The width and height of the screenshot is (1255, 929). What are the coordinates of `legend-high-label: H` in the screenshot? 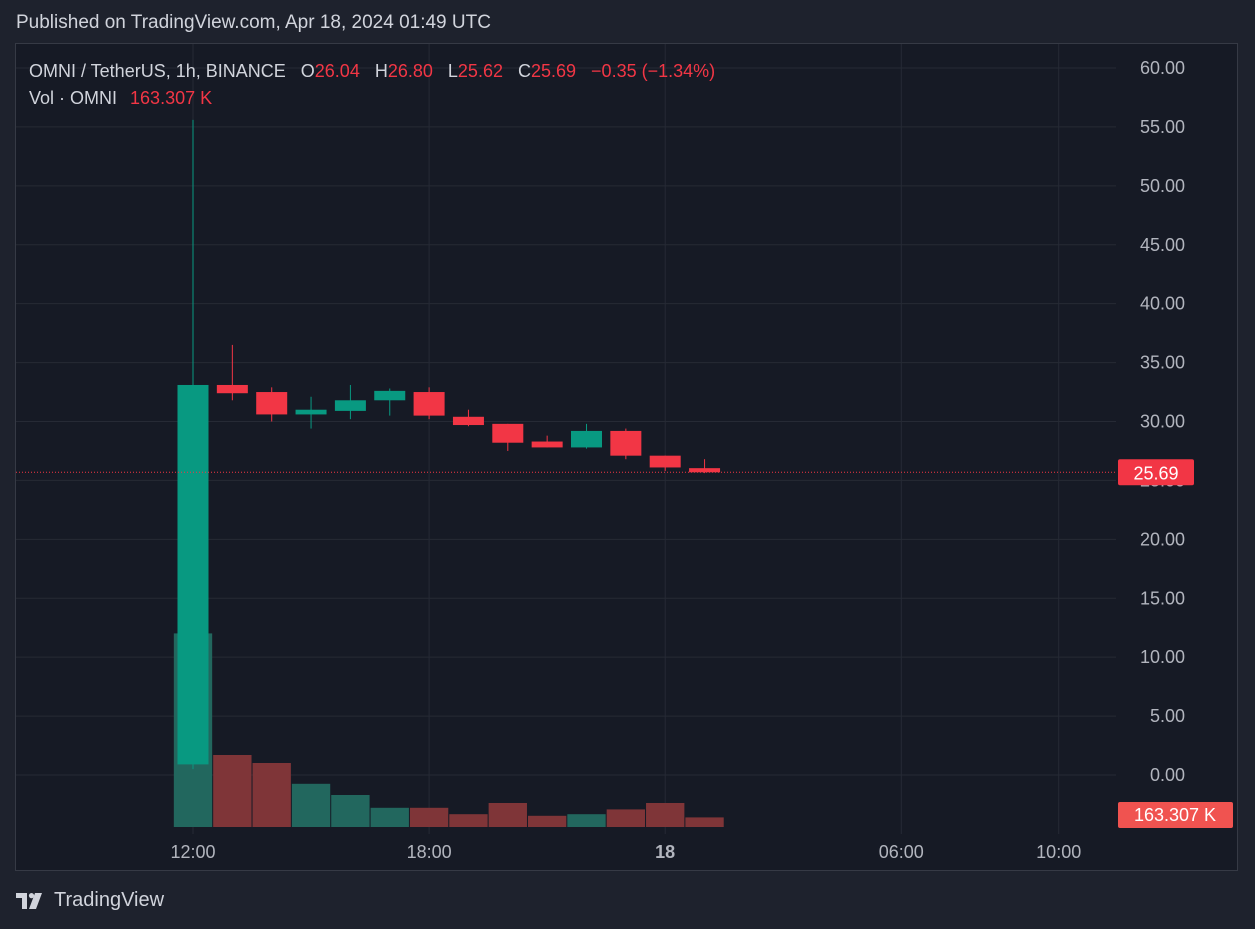 It's located at (381, 71).